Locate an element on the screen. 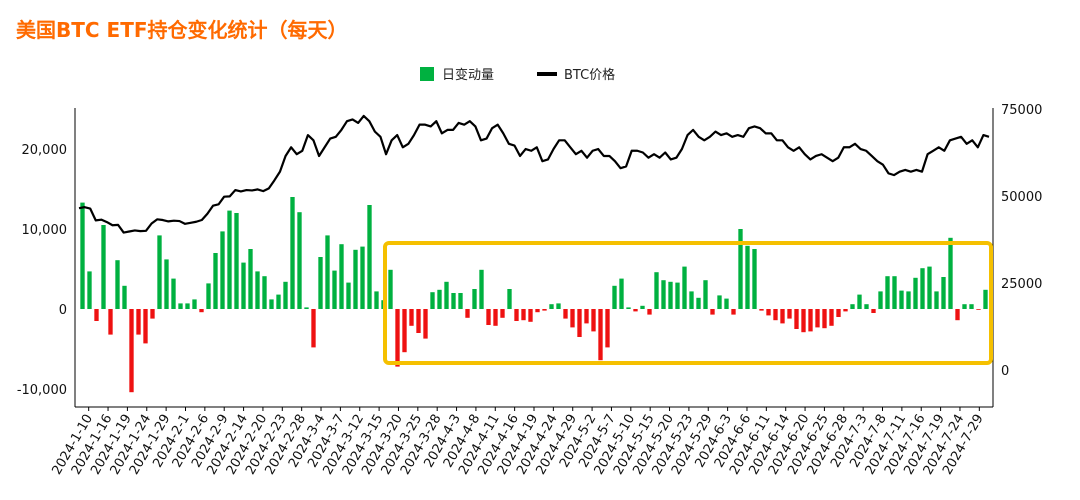 This screenshot has height=500, width=1080. legend-label-line: BTC价格 is located at coordinates (589, 75).